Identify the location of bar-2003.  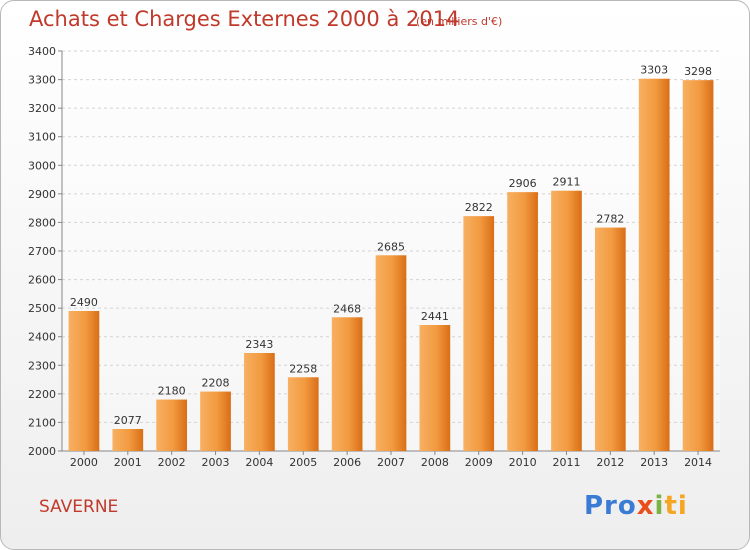
(215, 421).